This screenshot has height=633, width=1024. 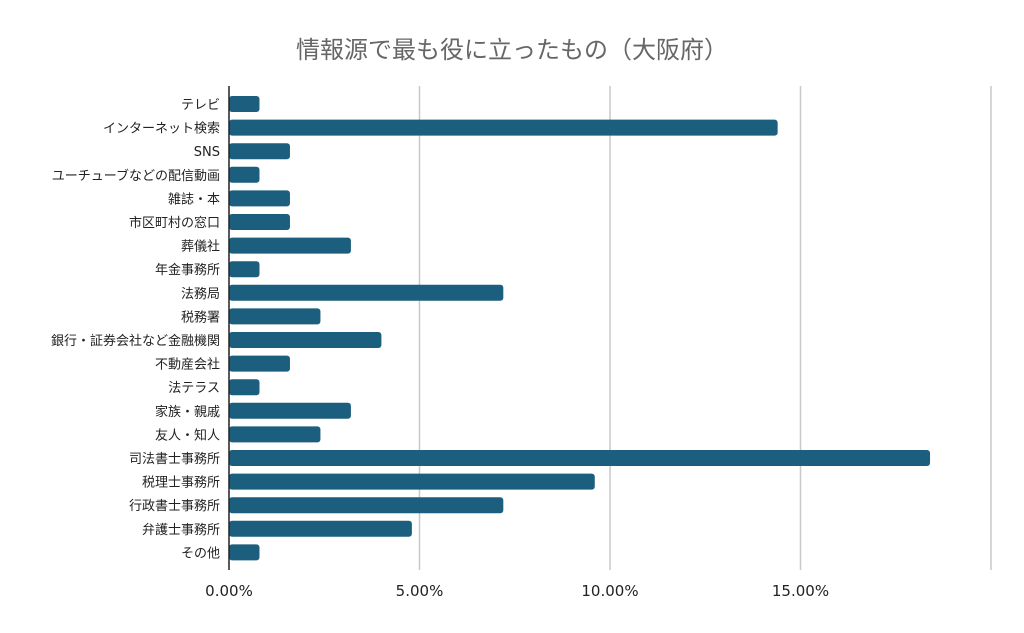 I want to click on category-label: テレビ, so click(x=200, y=105).